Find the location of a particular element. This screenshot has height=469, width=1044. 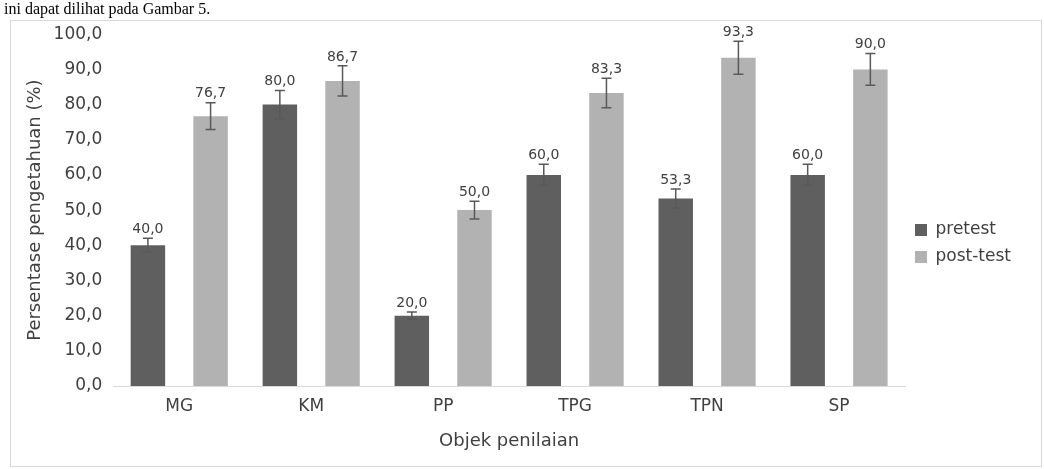

x-axis-title: Objek penilaian is located at coordinates (509, 439).